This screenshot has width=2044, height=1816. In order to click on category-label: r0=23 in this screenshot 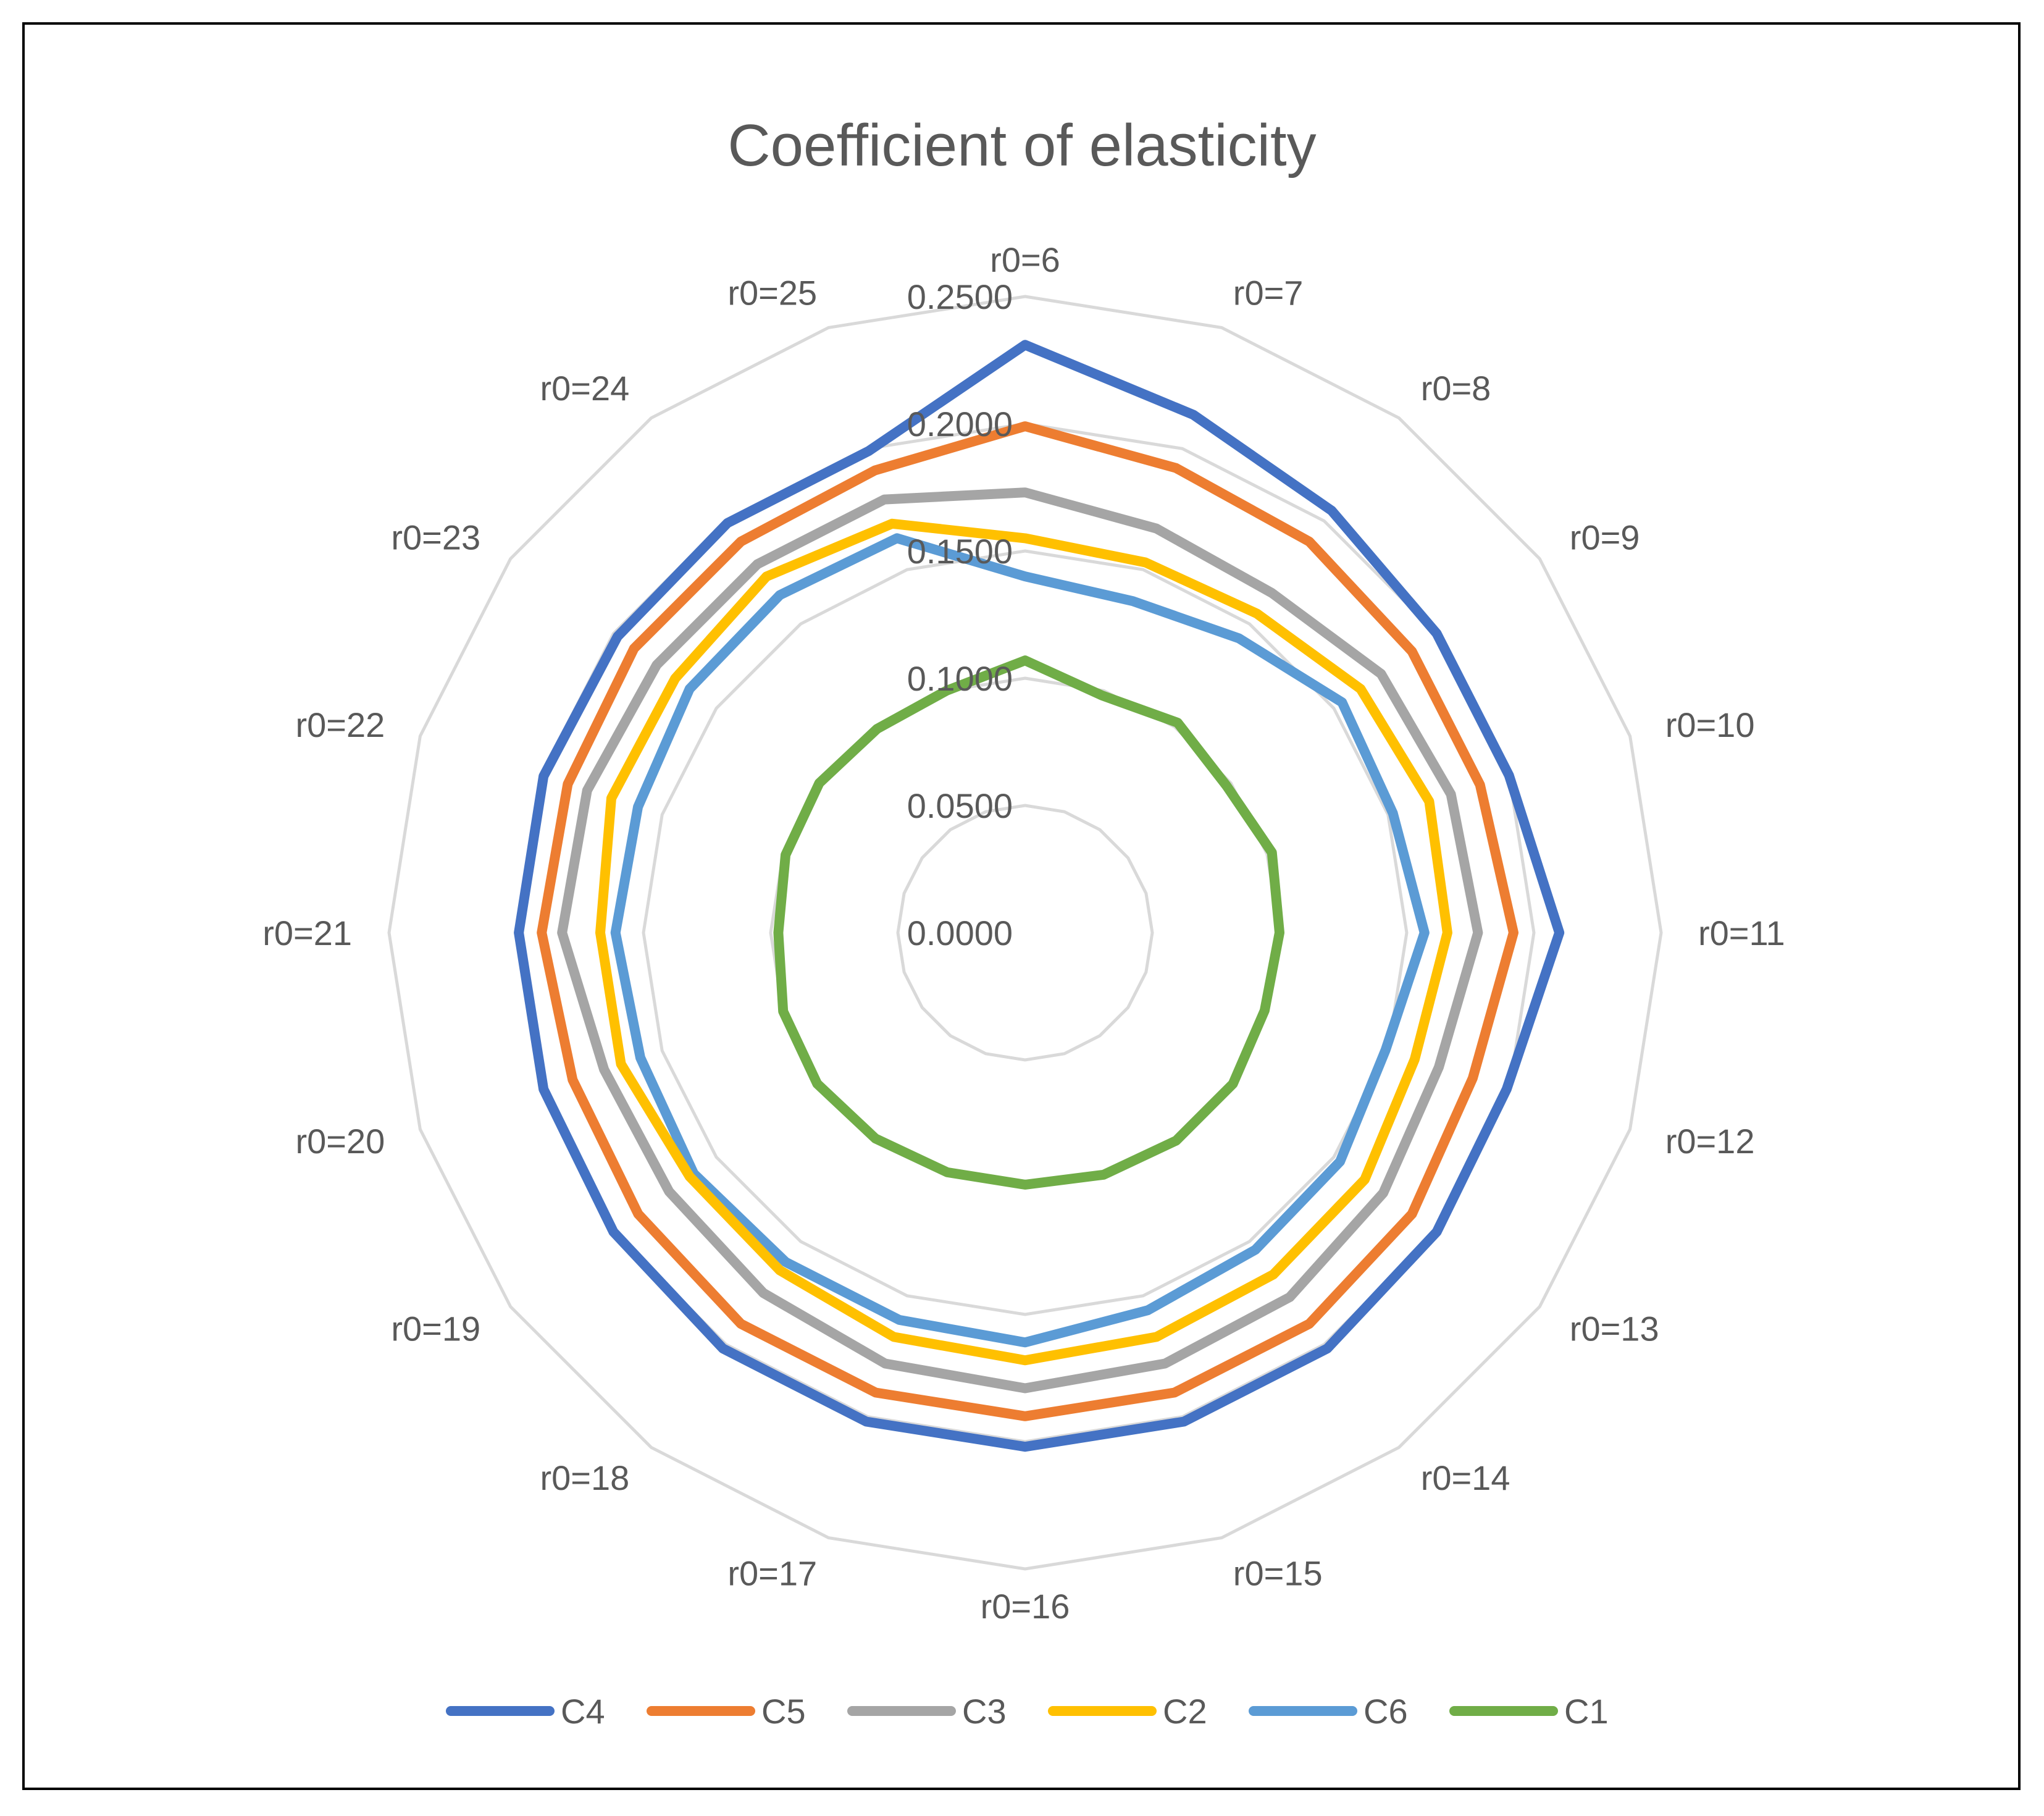, I will do `click(435, 537)`.